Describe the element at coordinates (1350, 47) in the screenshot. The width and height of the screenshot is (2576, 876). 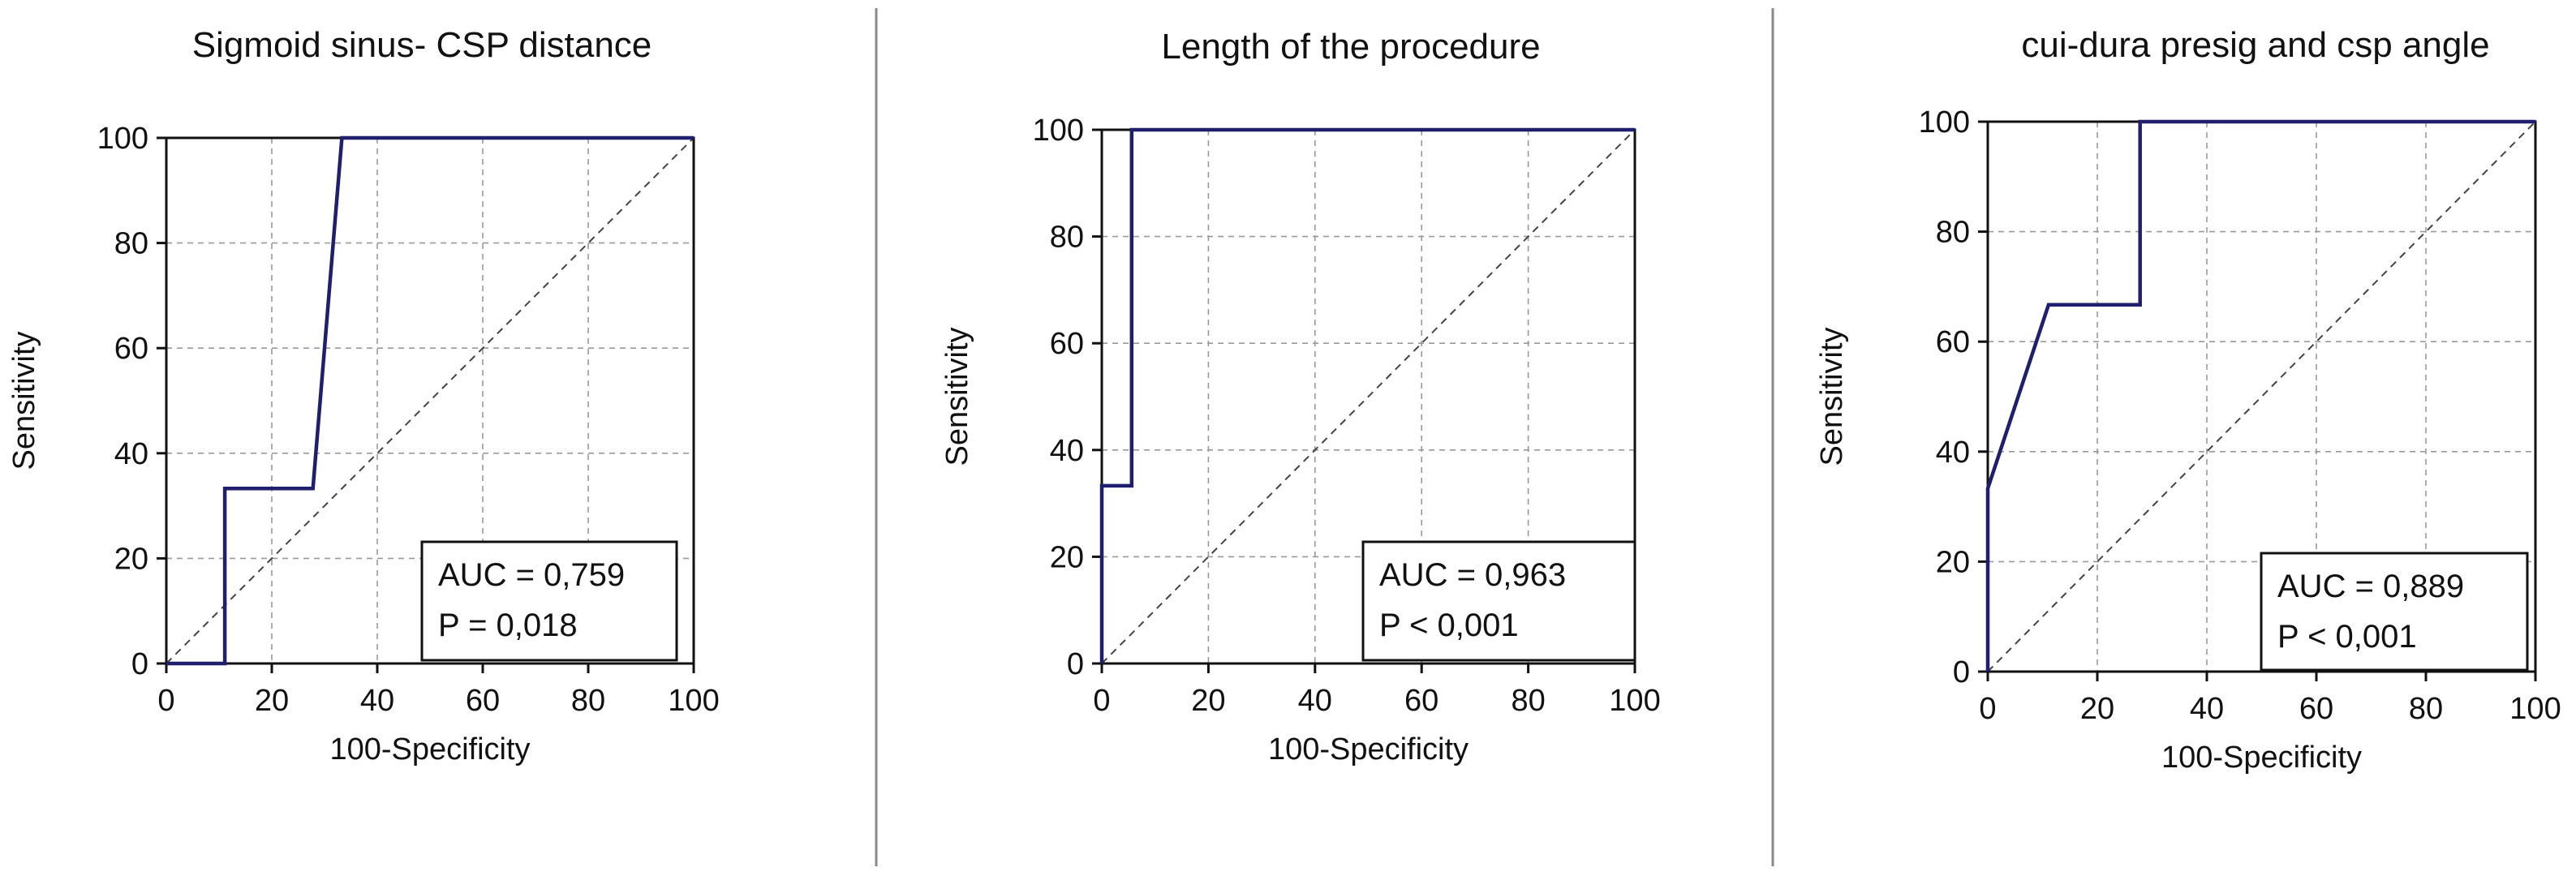
I see `chart-title: Length of the procedure` at that location.